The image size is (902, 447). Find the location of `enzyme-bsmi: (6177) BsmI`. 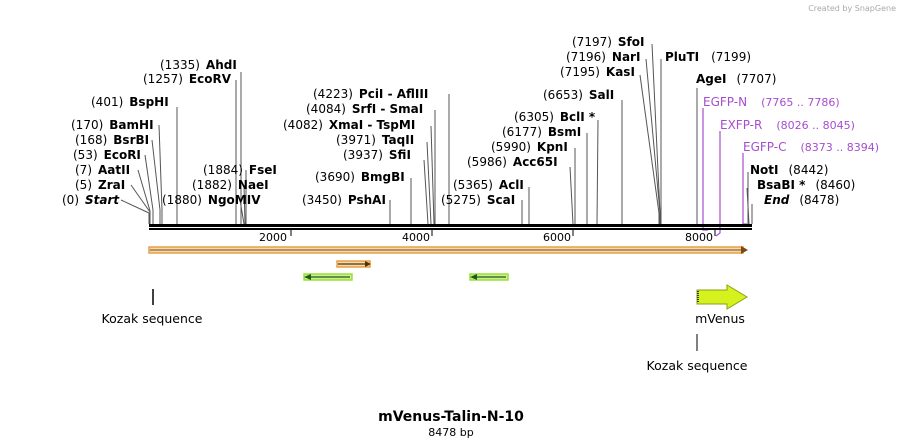

enzyme-bsmi: (6177) BsmI is located at coordinates (541, 132).